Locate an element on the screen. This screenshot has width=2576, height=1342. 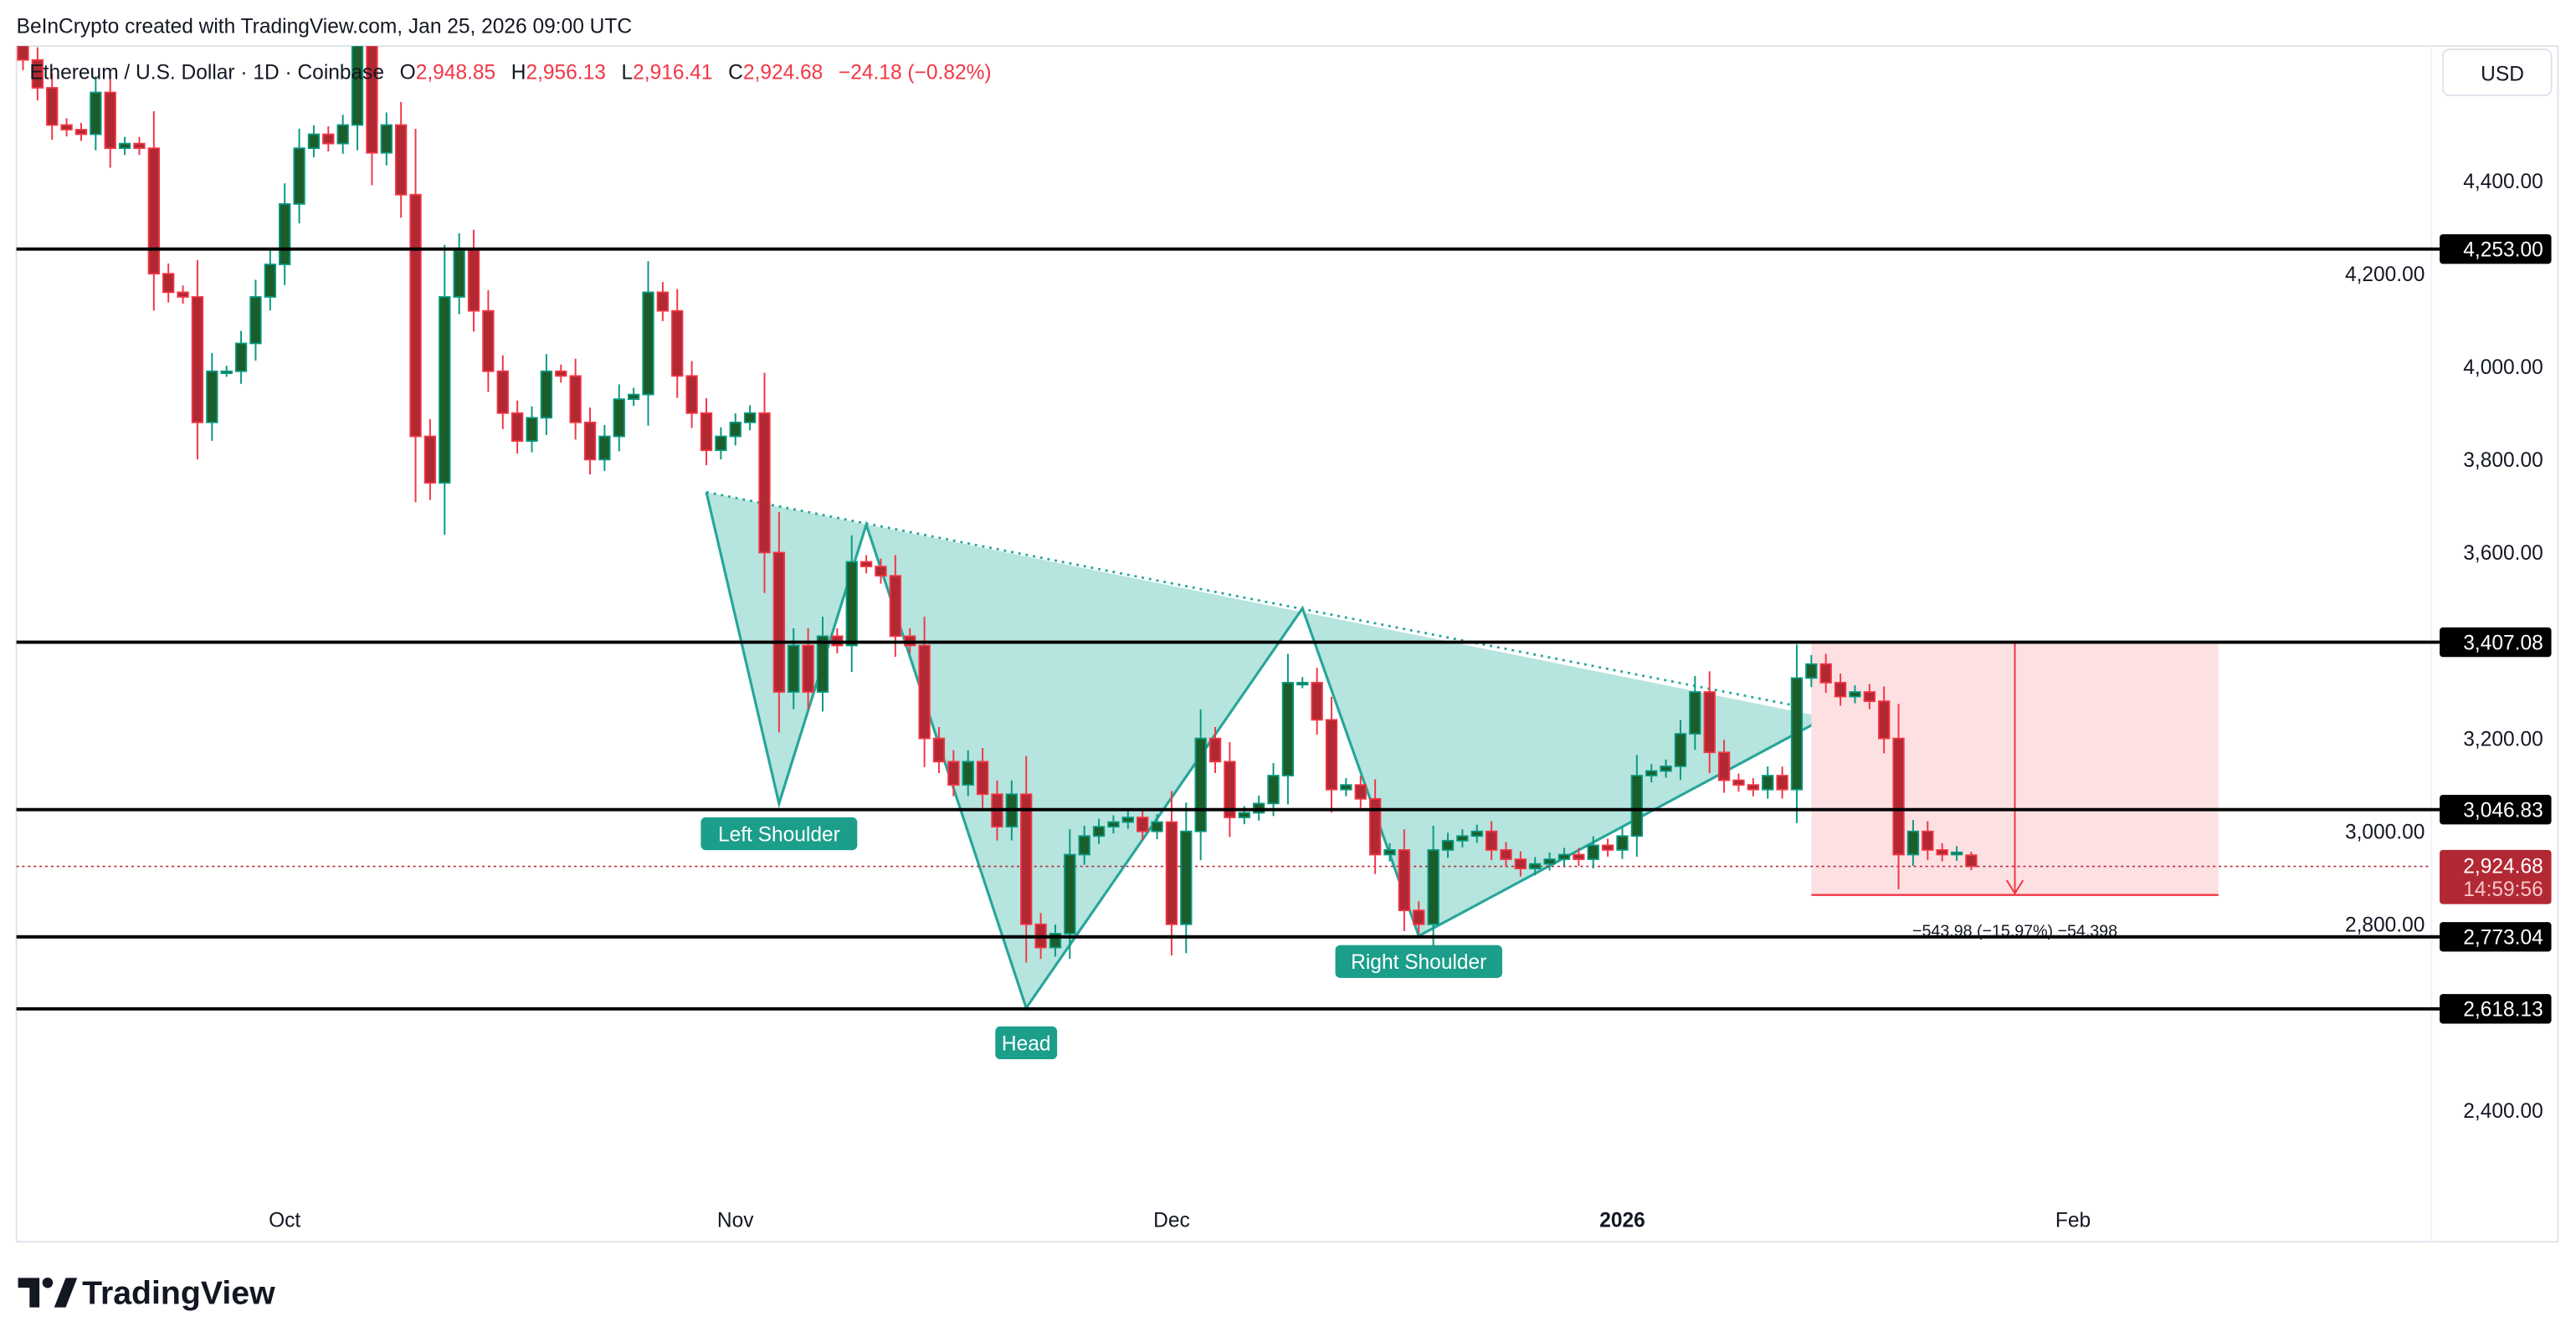
x-tick-label: Nov is located at coordinates (735, 1220).